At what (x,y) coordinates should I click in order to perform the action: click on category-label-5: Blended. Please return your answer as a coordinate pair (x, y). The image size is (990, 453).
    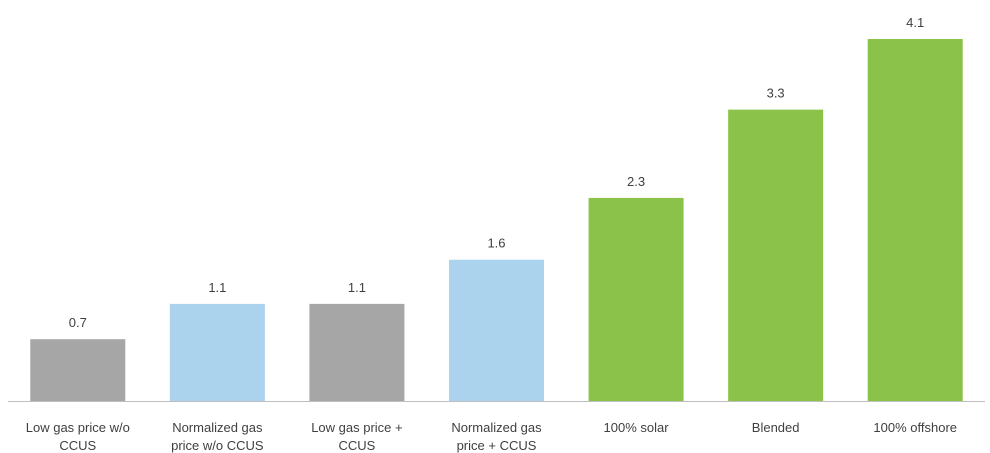
    Looking at the image, I should click on (776, 427).